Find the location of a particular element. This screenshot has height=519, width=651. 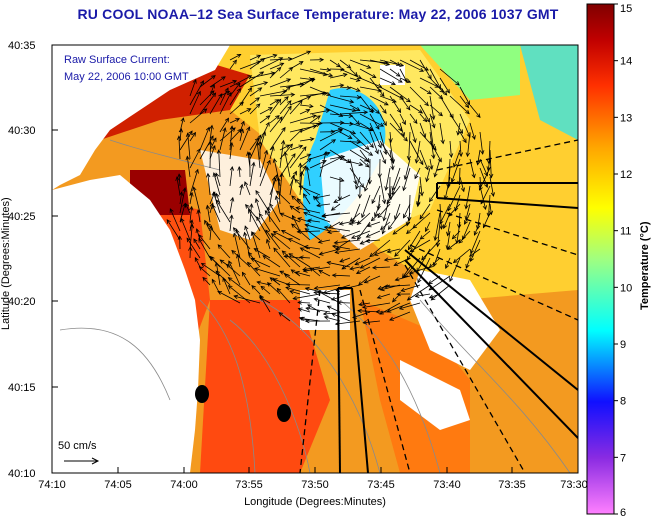

colorbar-tick-label: 10 is located at coordinates (626, 288).